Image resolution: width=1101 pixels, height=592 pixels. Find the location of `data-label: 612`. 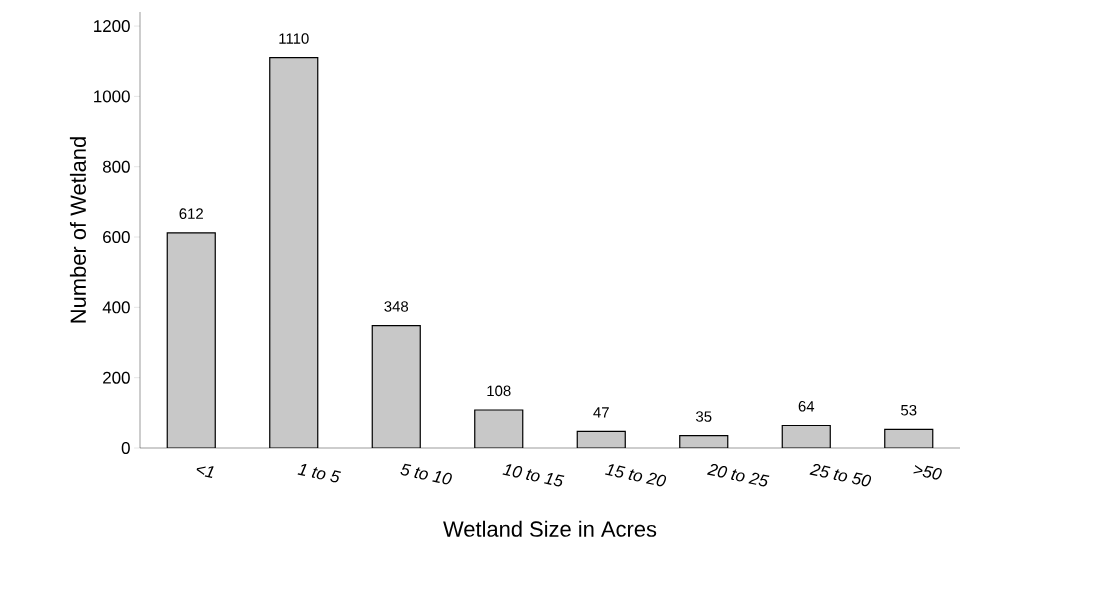

data-label: 612 is located at coordinates (191, 213).